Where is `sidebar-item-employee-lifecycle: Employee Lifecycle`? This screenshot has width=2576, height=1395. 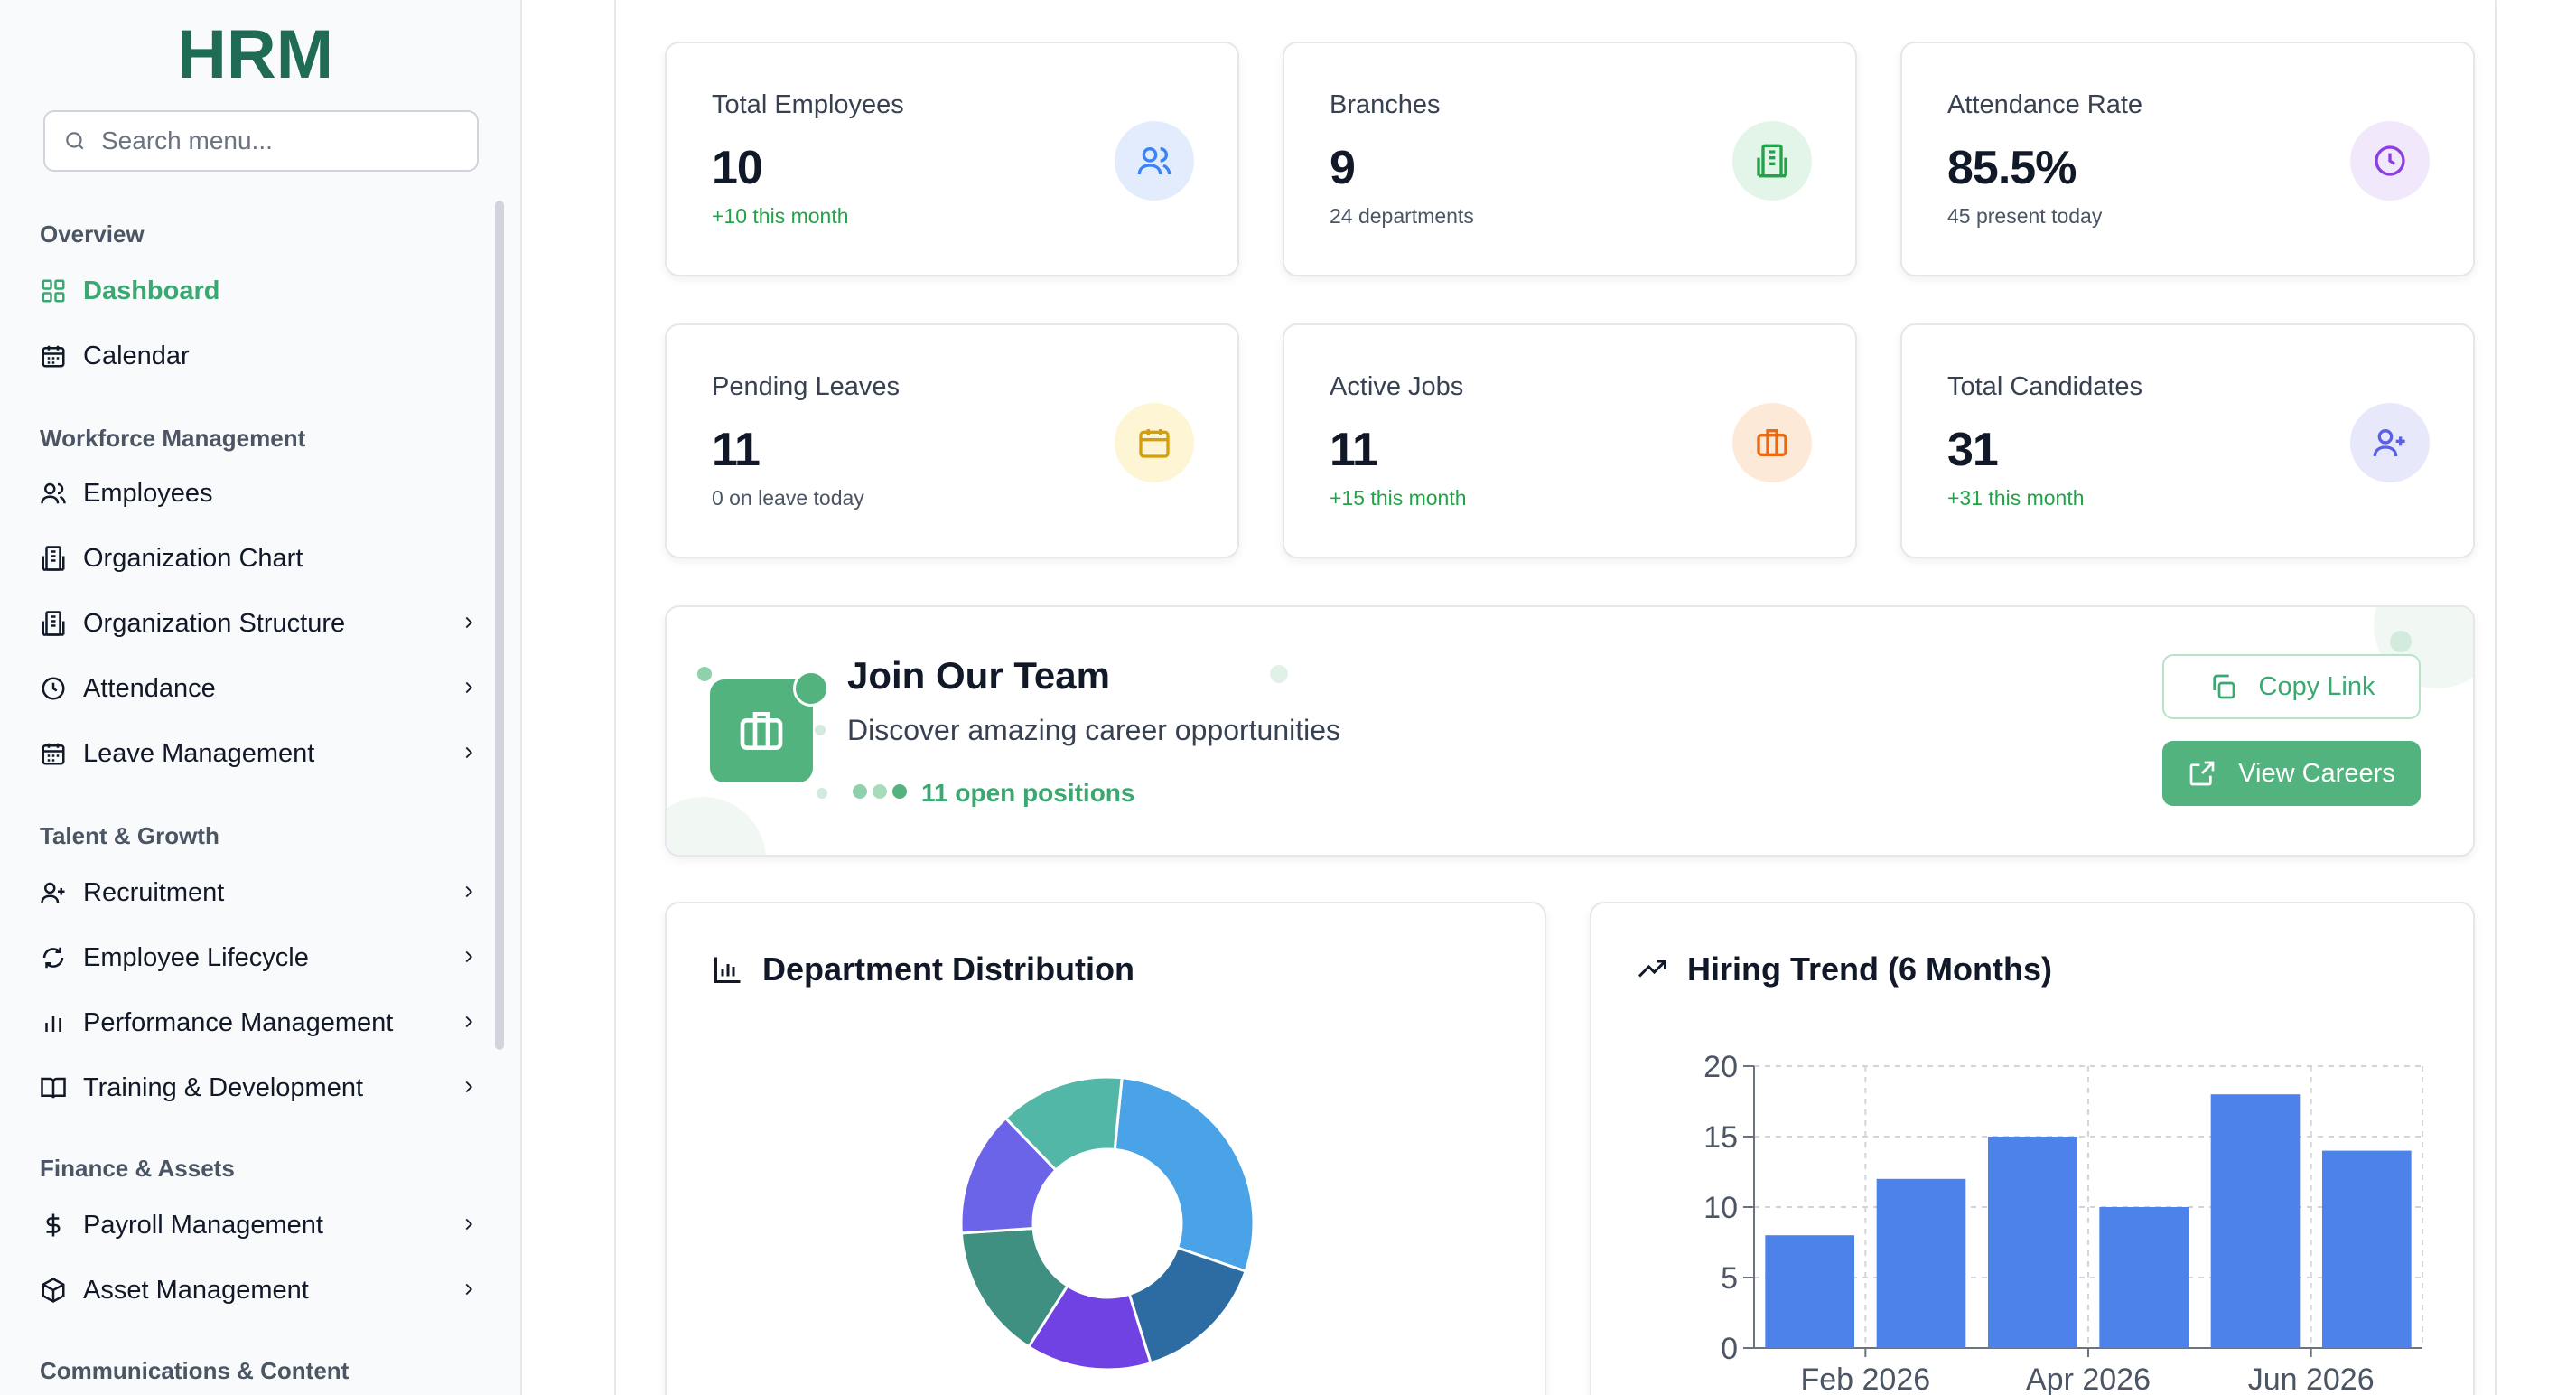
sidebar-item-employee-lifecycle: Employee Lifecycle is located at coordinates (257, 958).